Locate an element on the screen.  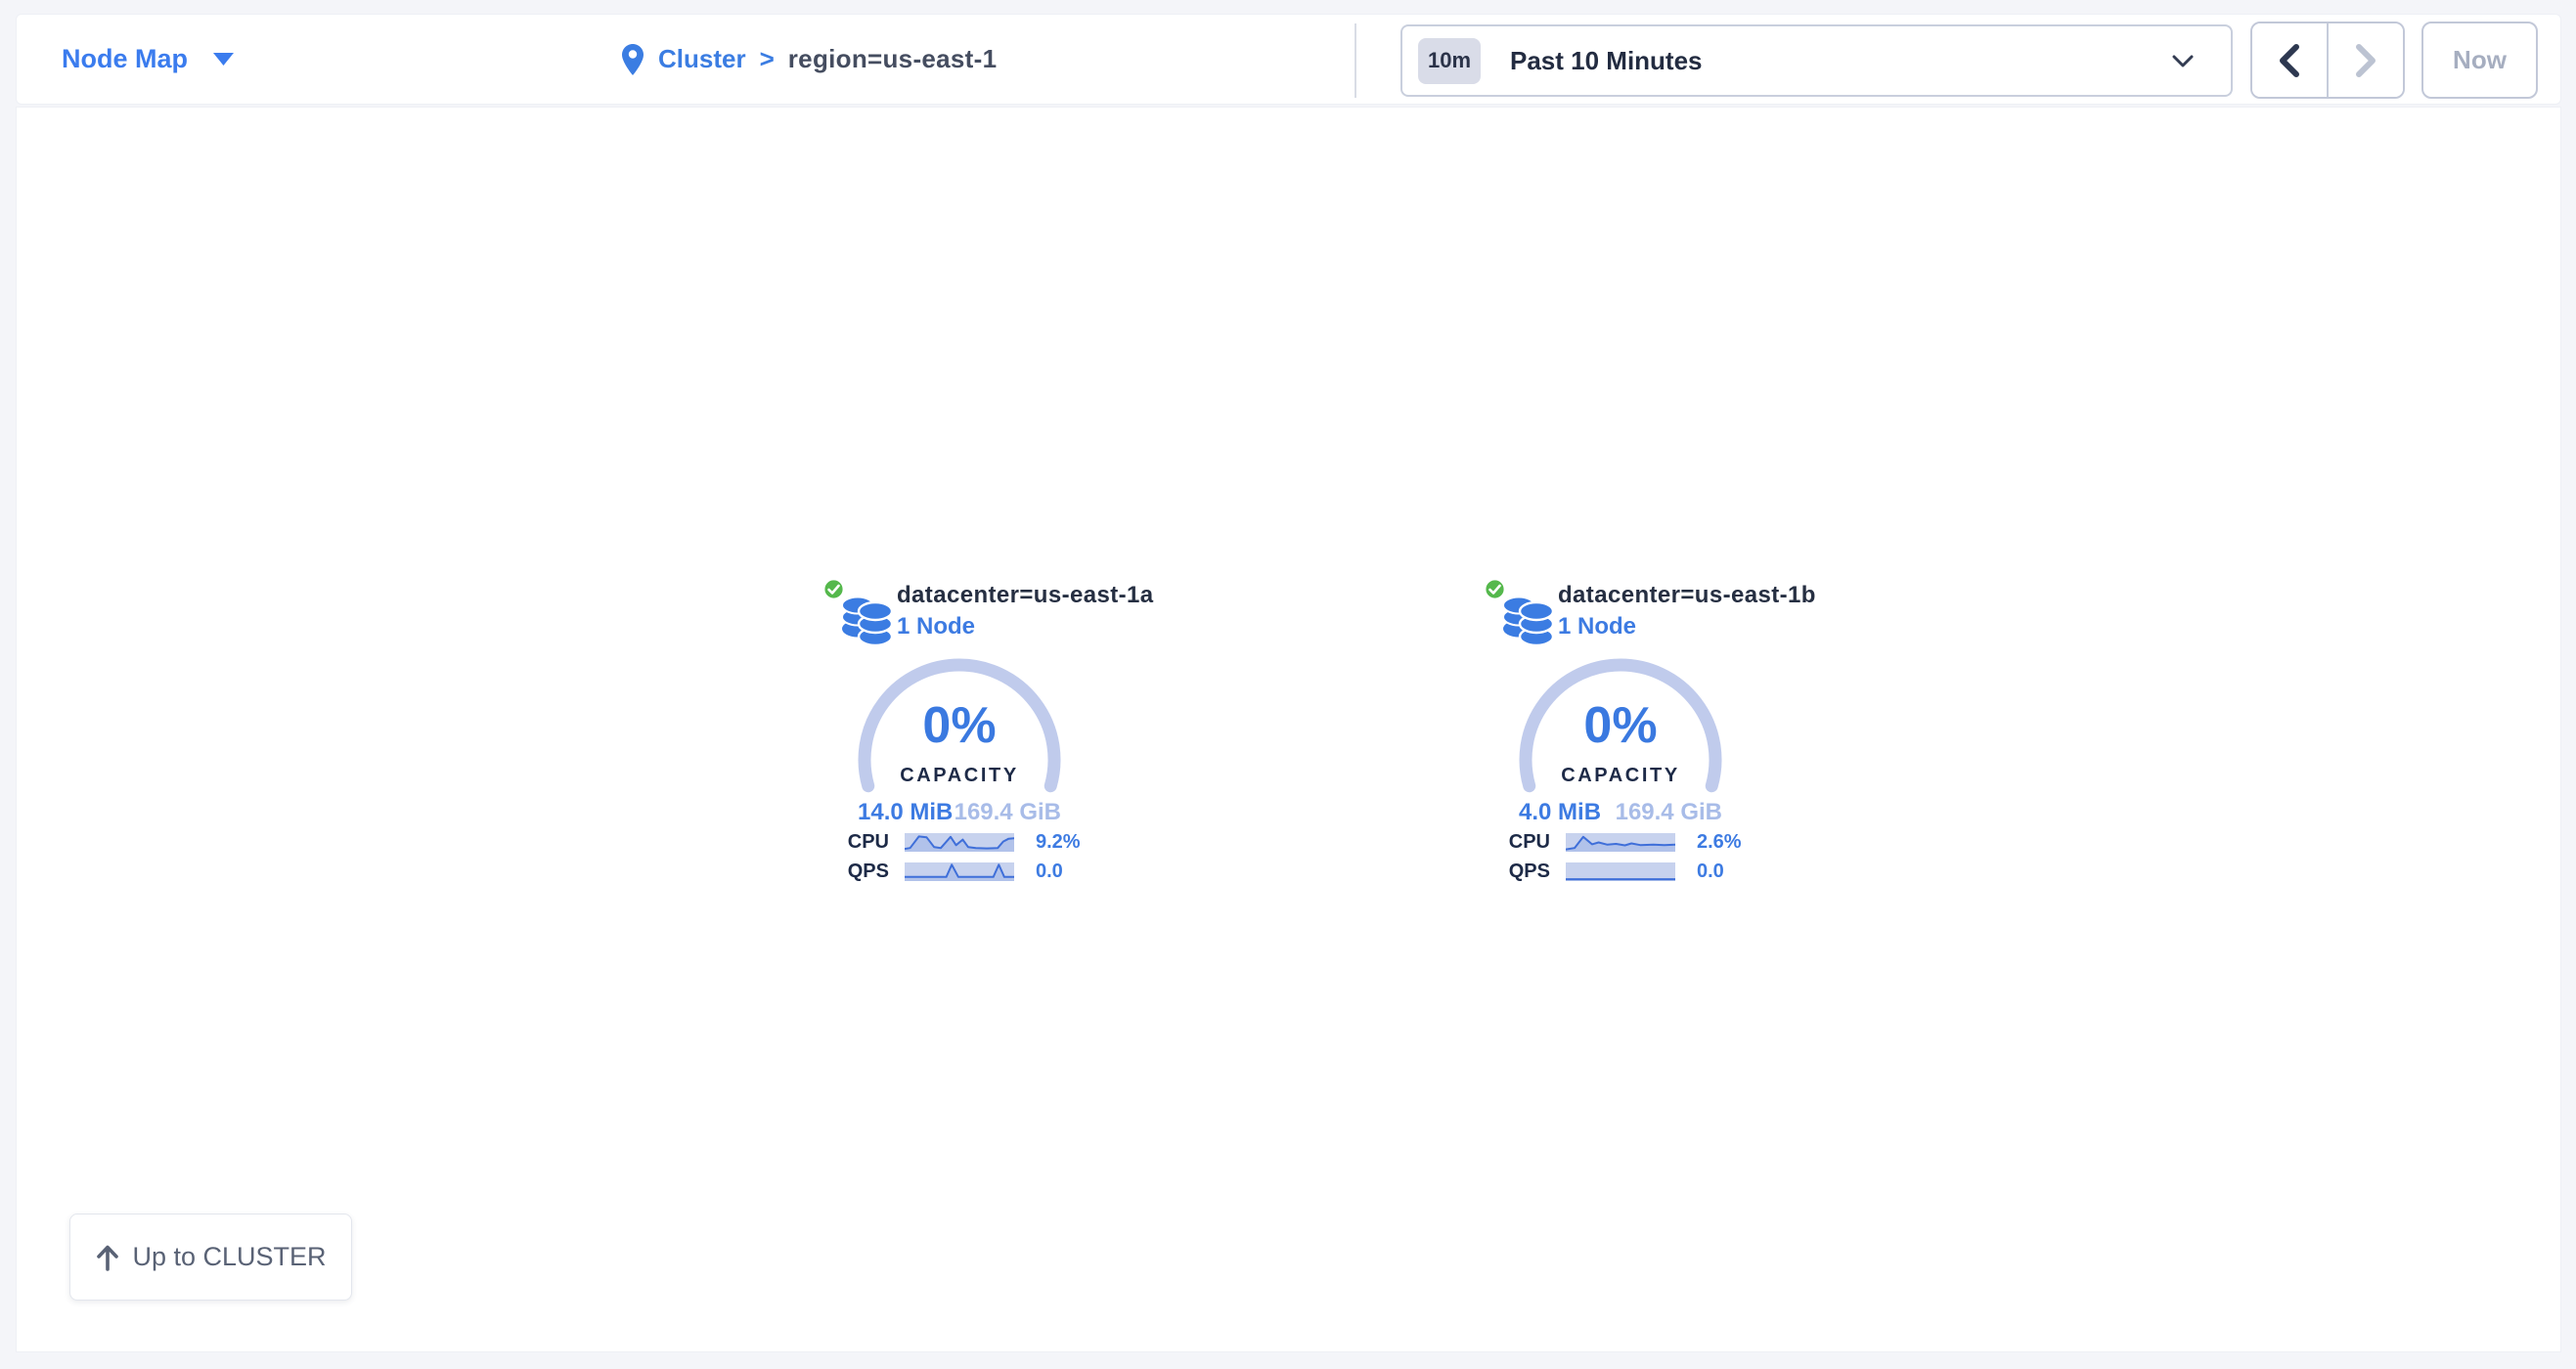
chevron-right-icon is located at coordinates (2366, 60).